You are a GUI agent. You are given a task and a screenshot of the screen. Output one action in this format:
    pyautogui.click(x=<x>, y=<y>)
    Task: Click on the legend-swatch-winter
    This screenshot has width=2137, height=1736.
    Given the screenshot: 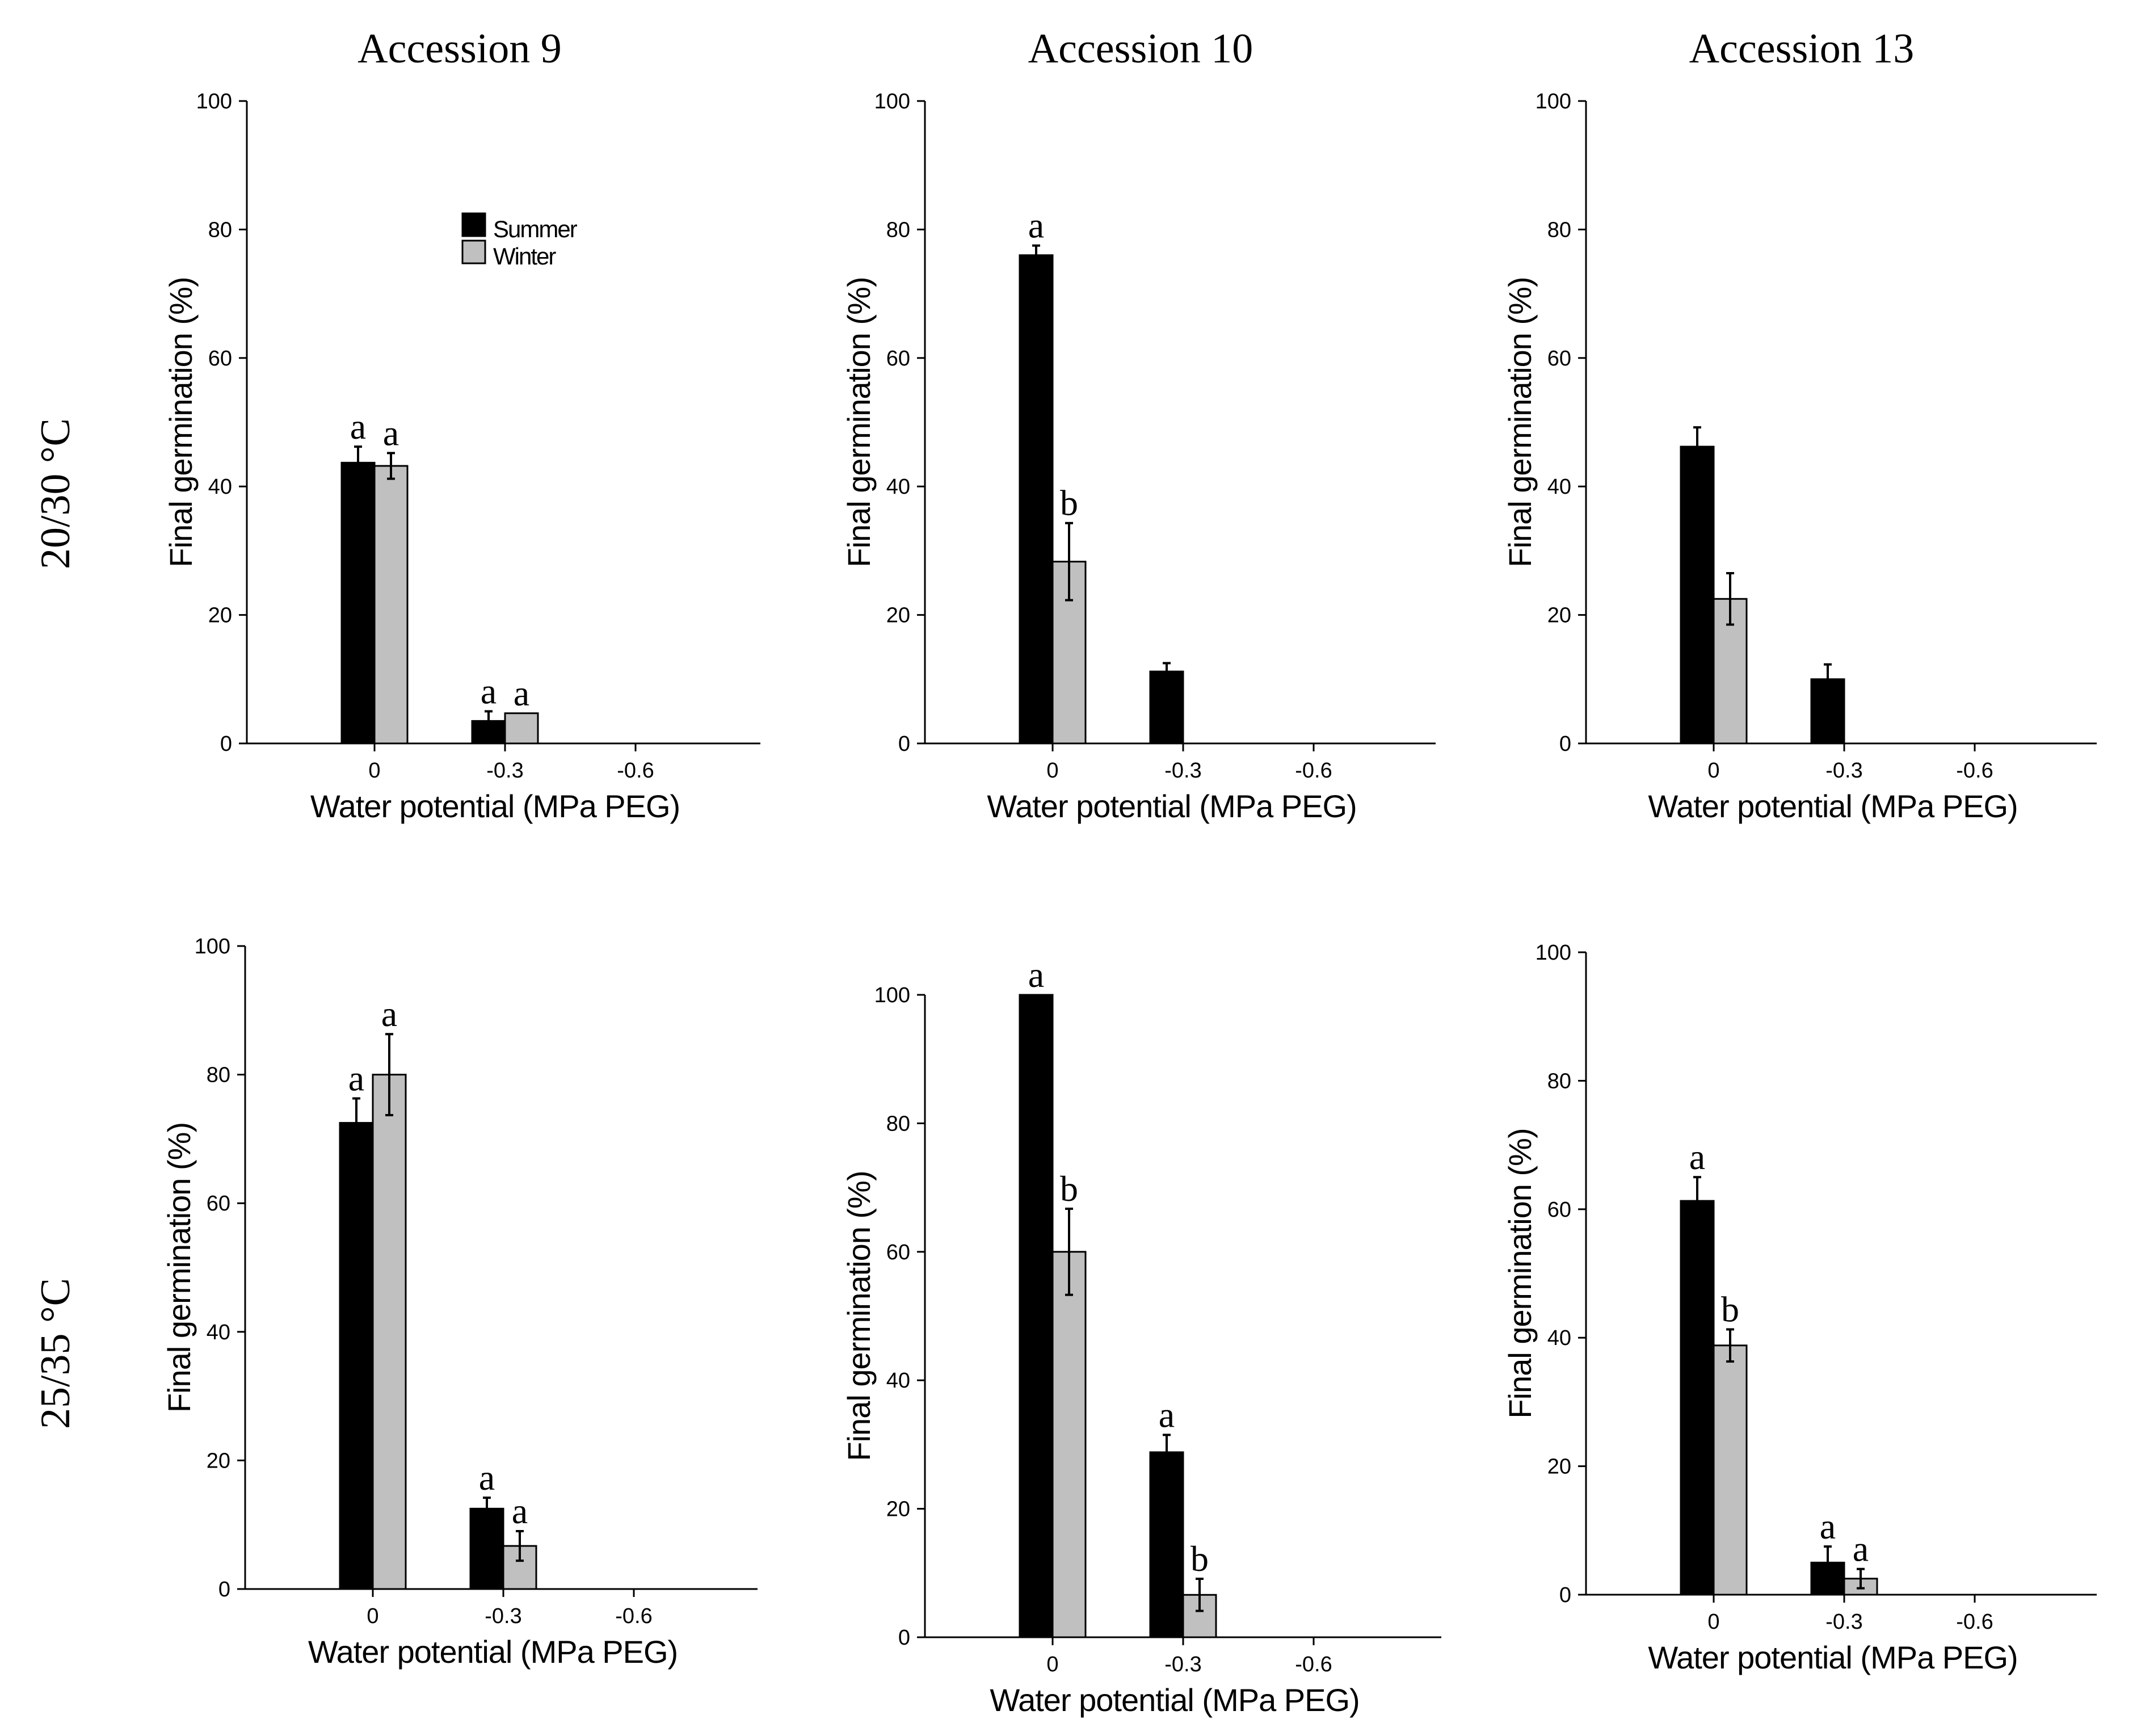 What is the action you would take?
    pyautogui.click(x=474, y=251)
    